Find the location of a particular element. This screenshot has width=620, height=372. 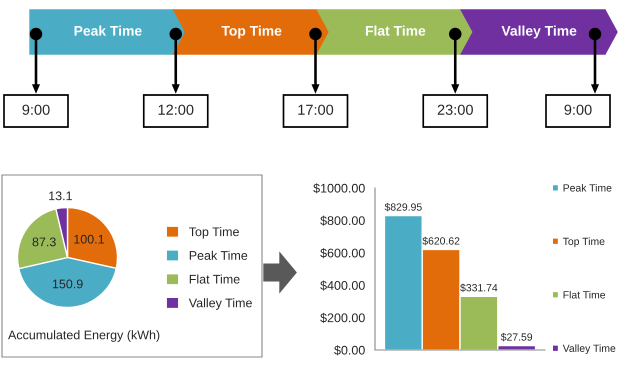

text: $829.95 is located at coordinates (403, 207).